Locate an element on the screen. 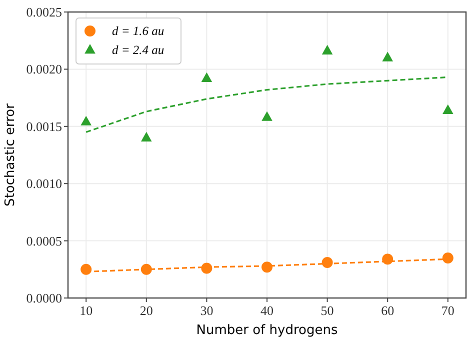 Image resolution: width=474 pixels, height=342 pixels. legend-label: d = 1.6 au is located at coordinates (138, 31).